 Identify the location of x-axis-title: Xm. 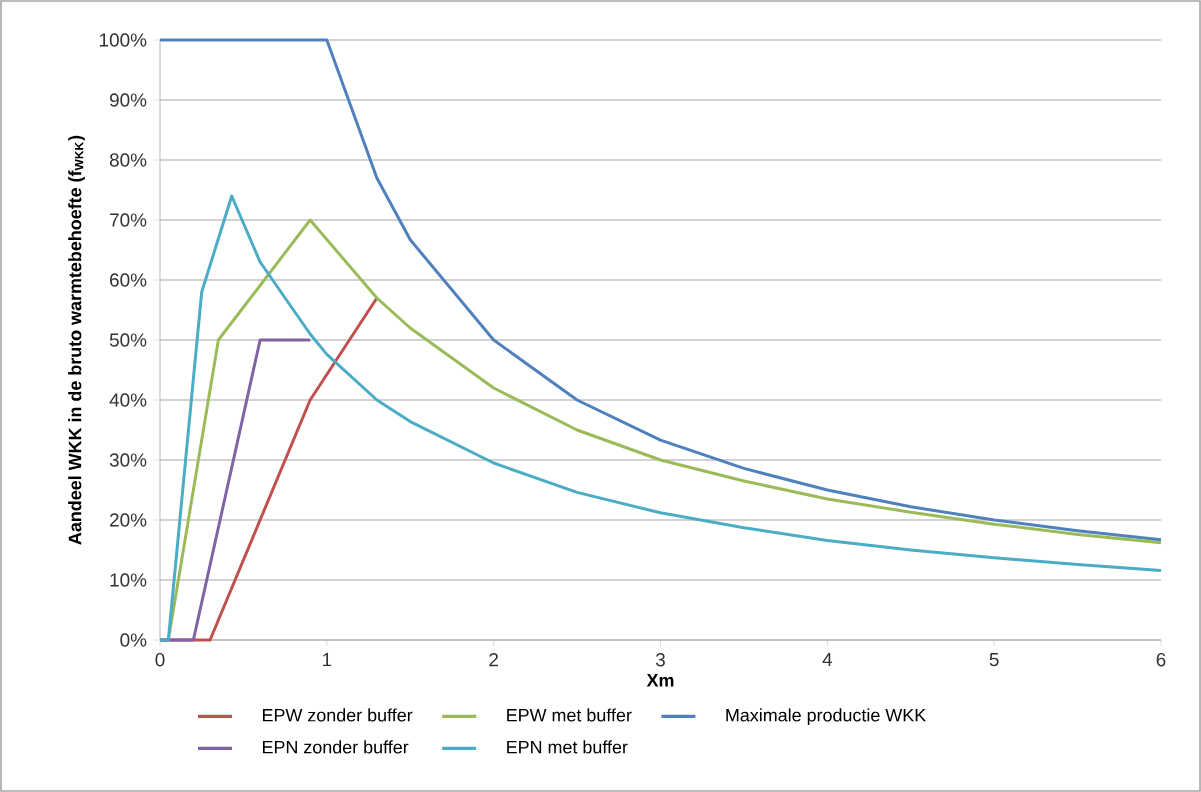
(660, 680).